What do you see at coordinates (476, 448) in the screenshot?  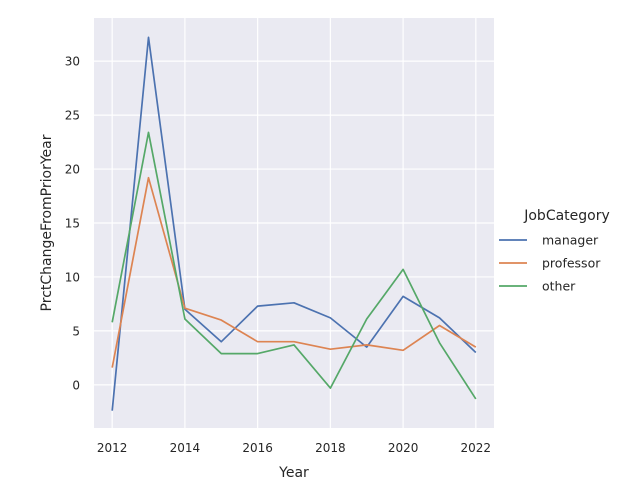 I see `x-tick-label: 2022` at bounding box center [476, 448].